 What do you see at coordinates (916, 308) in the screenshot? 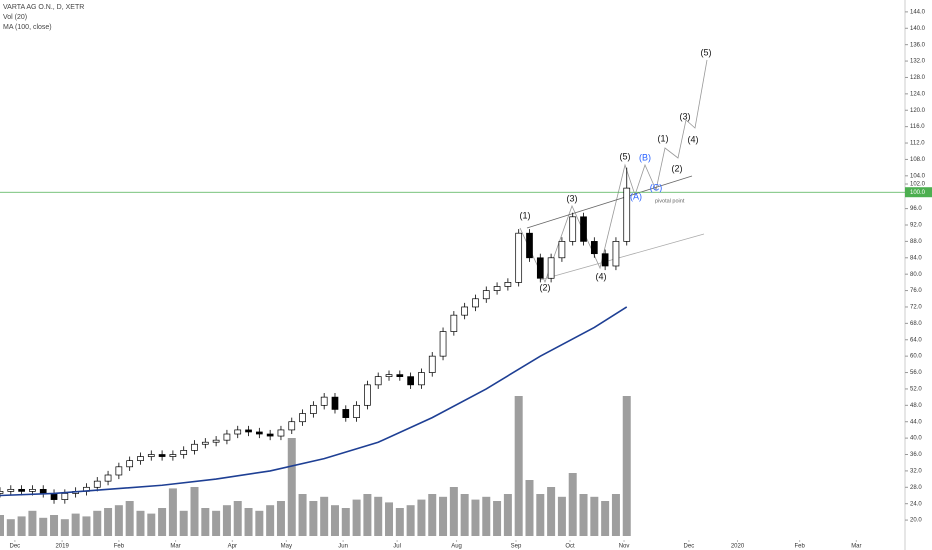
I see `y-tick-label: 72.0` at bounding box center [916, 308].